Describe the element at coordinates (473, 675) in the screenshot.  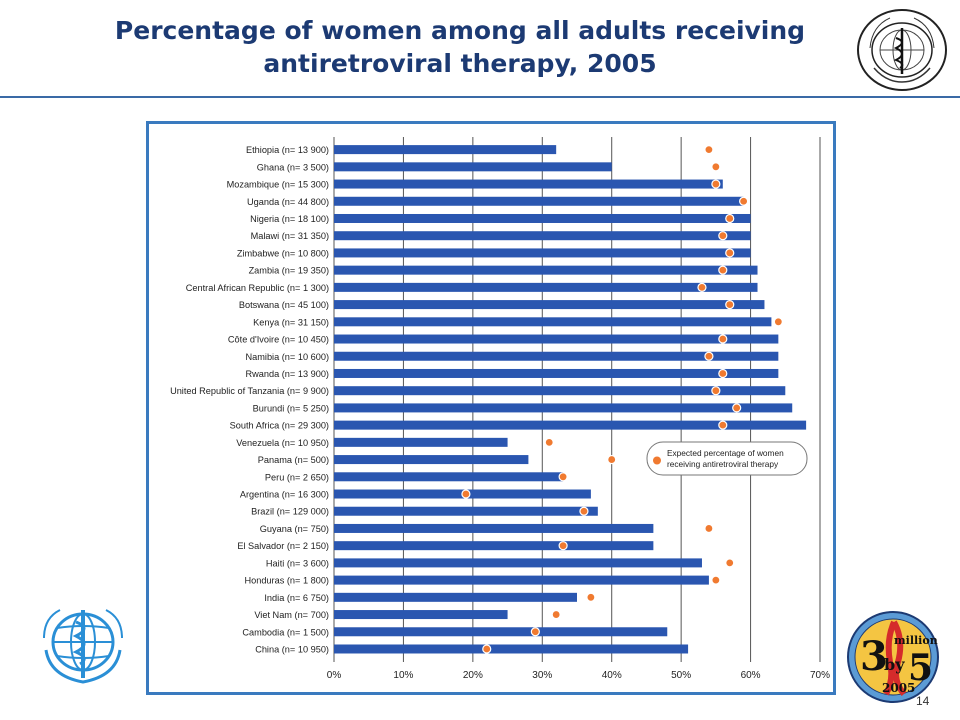
I see `x-tick-label: 20%` at that location.